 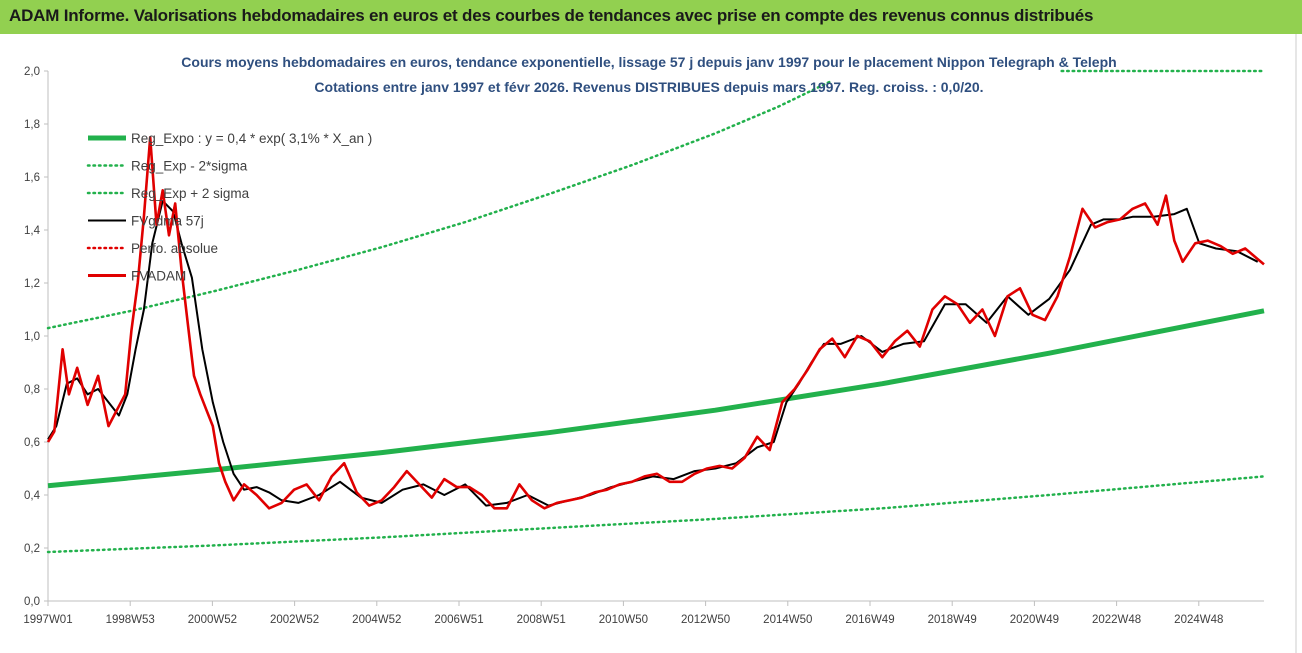 I want to click on legend-label: FVADAM, so click(x=158, y=276).